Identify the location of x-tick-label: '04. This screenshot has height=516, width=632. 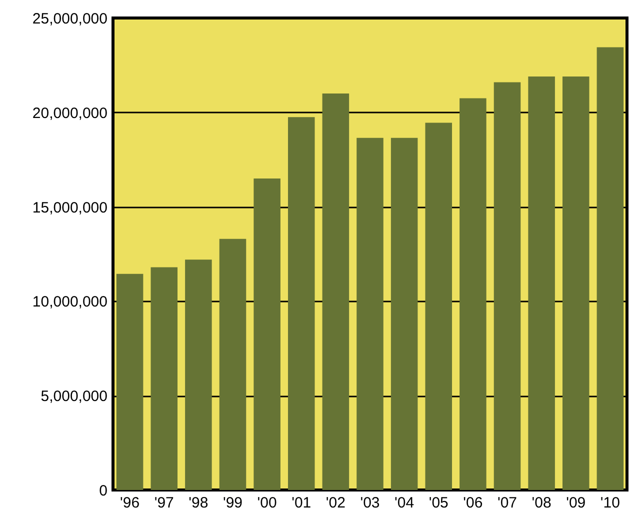
(404, 503).